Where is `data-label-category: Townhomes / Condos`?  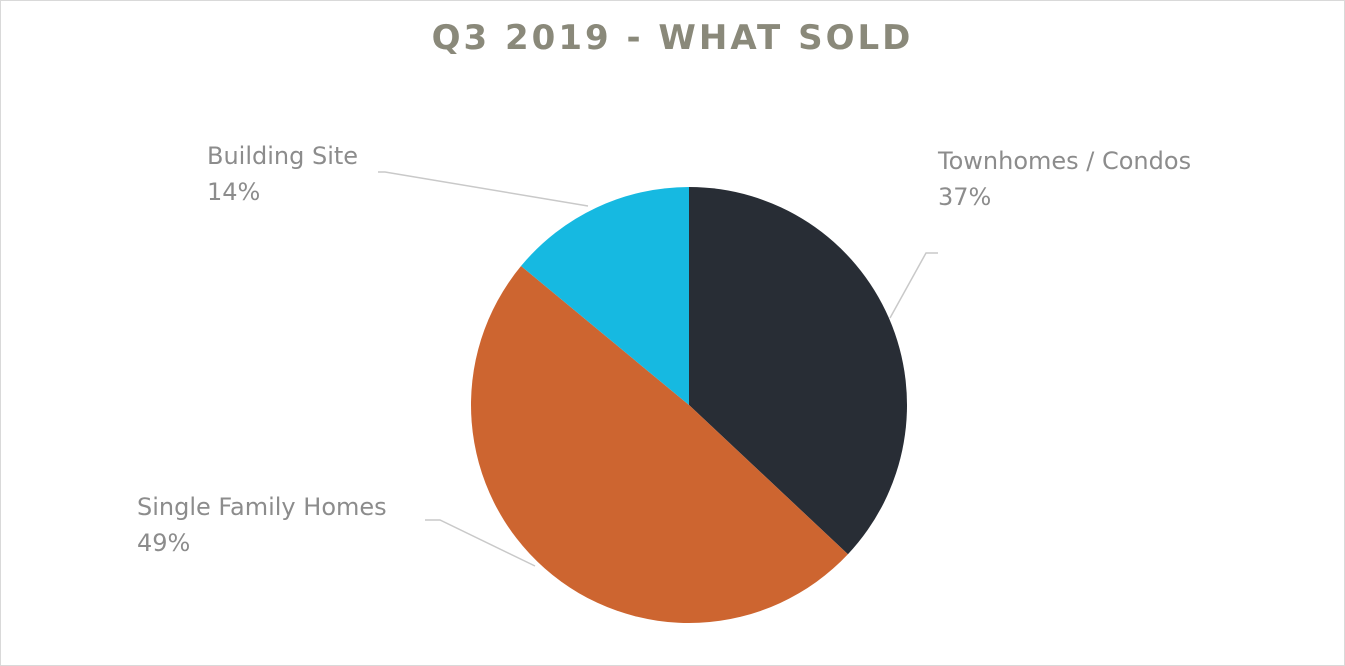 data-label-category: Townhomes / Condos is located at coordinates (1064, 161).